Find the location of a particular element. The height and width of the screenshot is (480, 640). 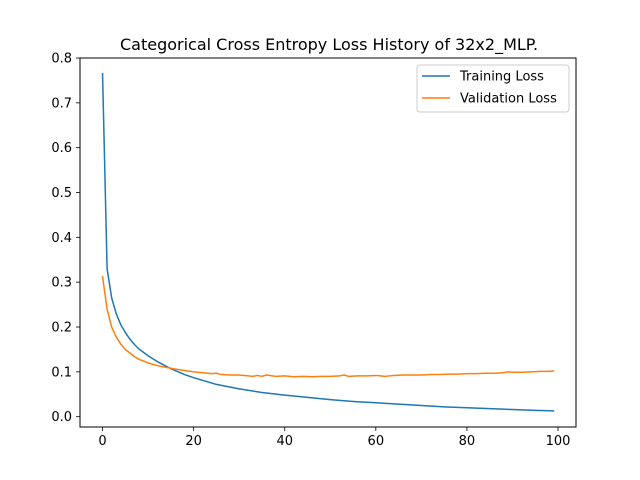

y-axis: 0.0 0.1 0.2 0.3 0.4 0.5 0.6 0.7 0.8 is located at coordinates (65, 238).